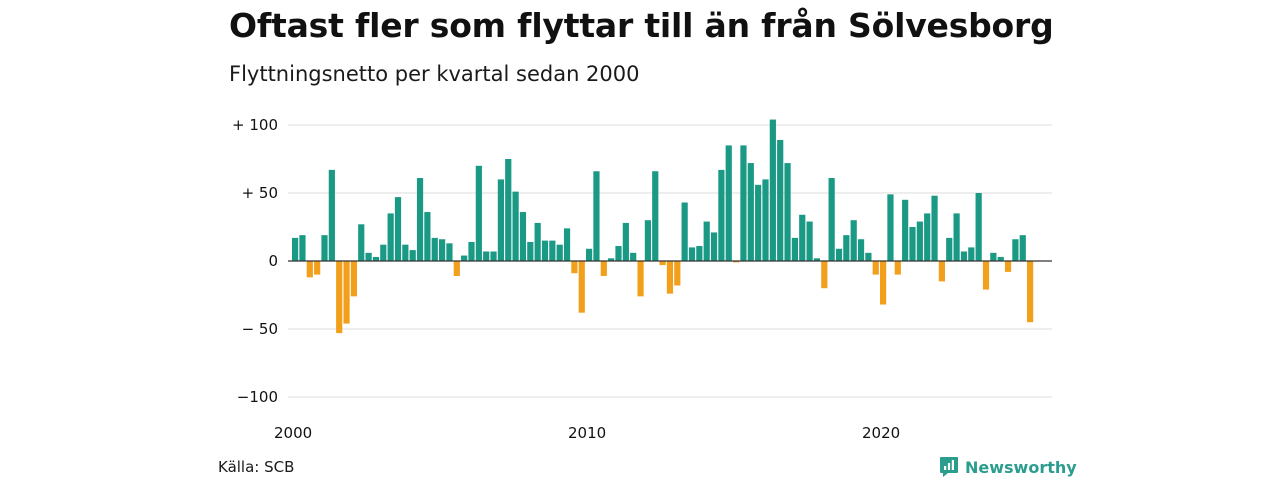 This screenshot has width=1280, height=480. I want to click on x-tick-label: 2010, so click(587, 433).